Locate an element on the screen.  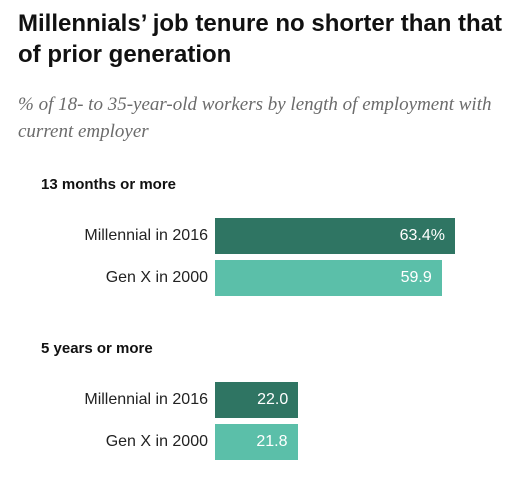
data-label: 63.4% is located at coordinates (422, 235).